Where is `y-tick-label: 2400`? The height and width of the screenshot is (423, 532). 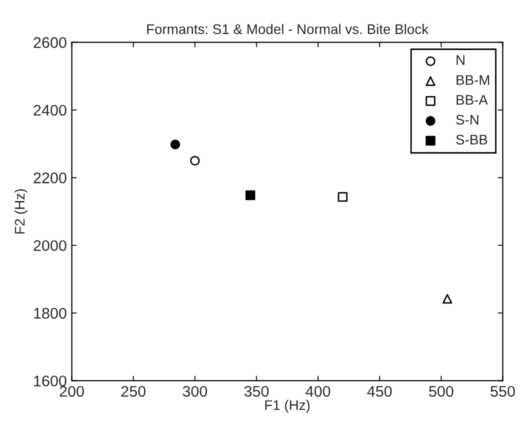 y-tick-label: 2400 is located at coordinates (50, 110).